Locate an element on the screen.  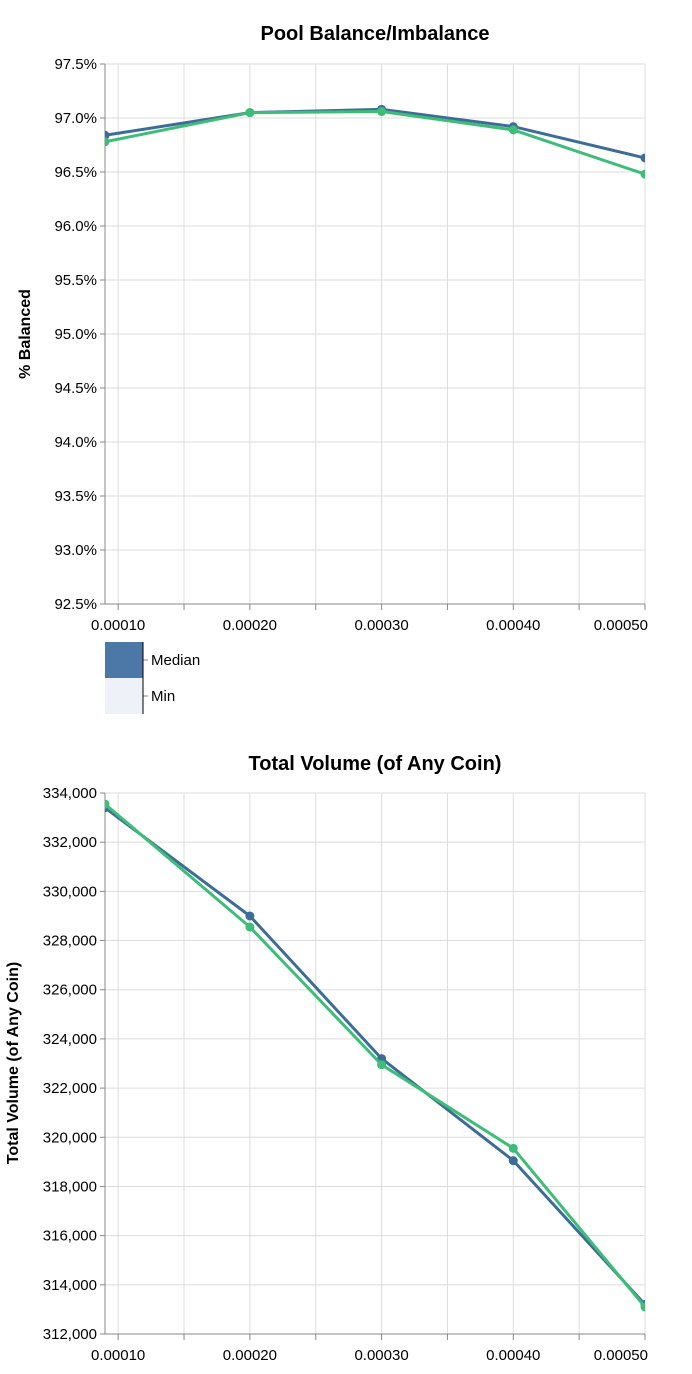
y-tick-label: 334,000 is located at coordinates (70, 793).